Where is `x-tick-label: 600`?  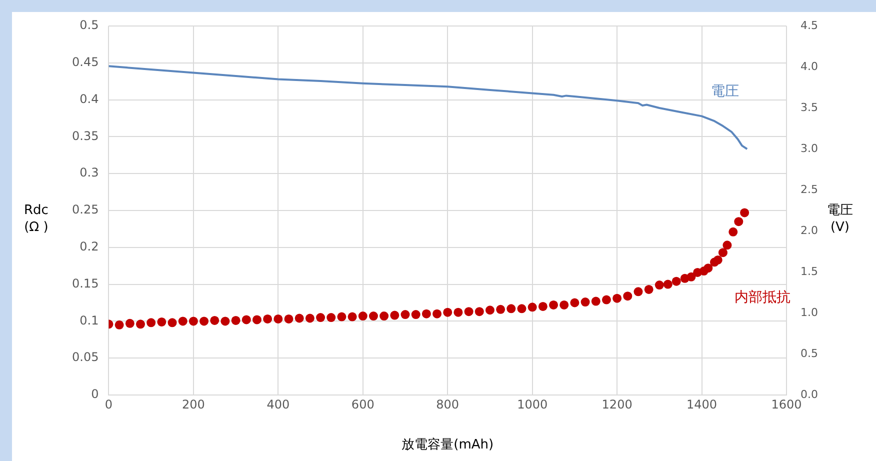
x-tick-label: 600 is located at coordinates (362, 404).